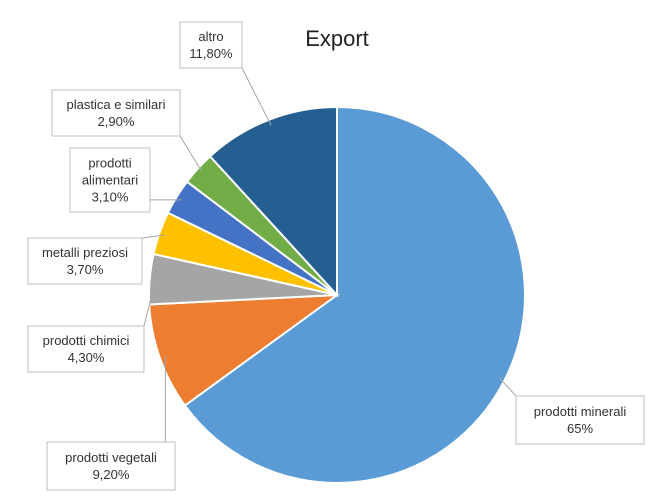 The image size is (671, 502). What do you see at coordinates (210, 36) in the screenshot?
I see `data-label-name: altro` at bounding box center [210, 36].